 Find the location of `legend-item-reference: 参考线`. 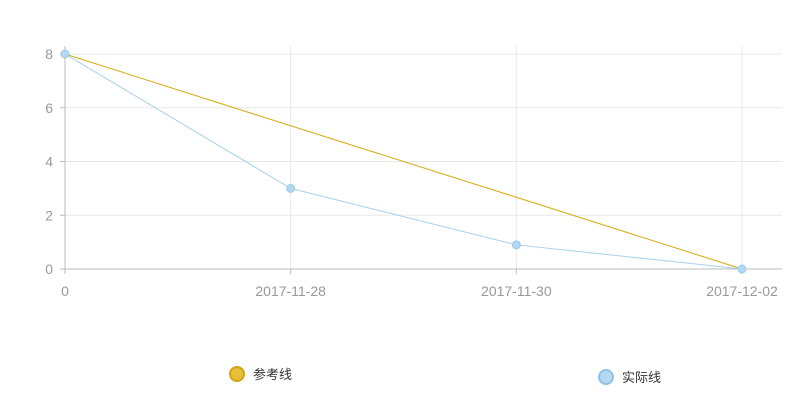

legend-item-reference: 参考线 is located at coordinates (260, 374).